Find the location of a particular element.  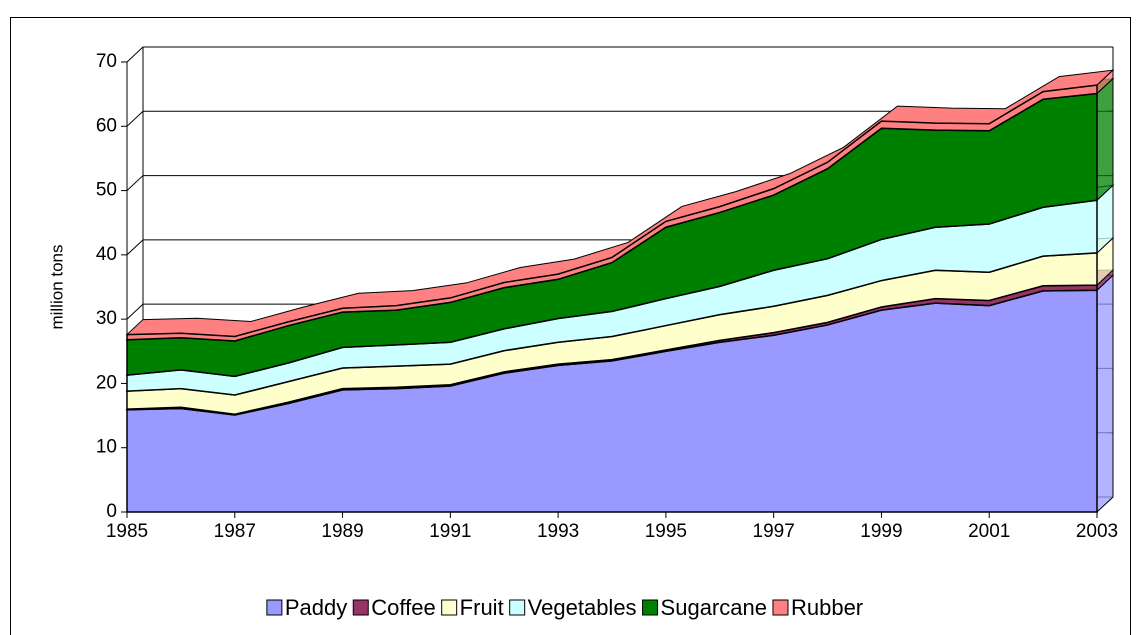

x-tick-label: 1999 is located at coordinates (881, 531).